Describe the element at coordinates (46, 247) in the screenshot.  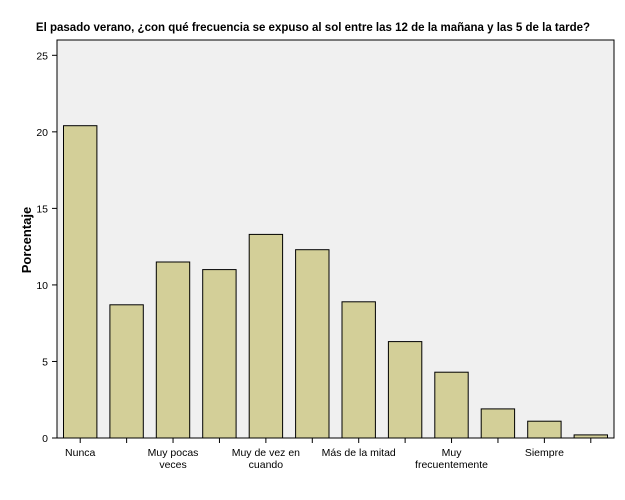
I see `y-axis: 0 5 10 15 20 25` at that location.